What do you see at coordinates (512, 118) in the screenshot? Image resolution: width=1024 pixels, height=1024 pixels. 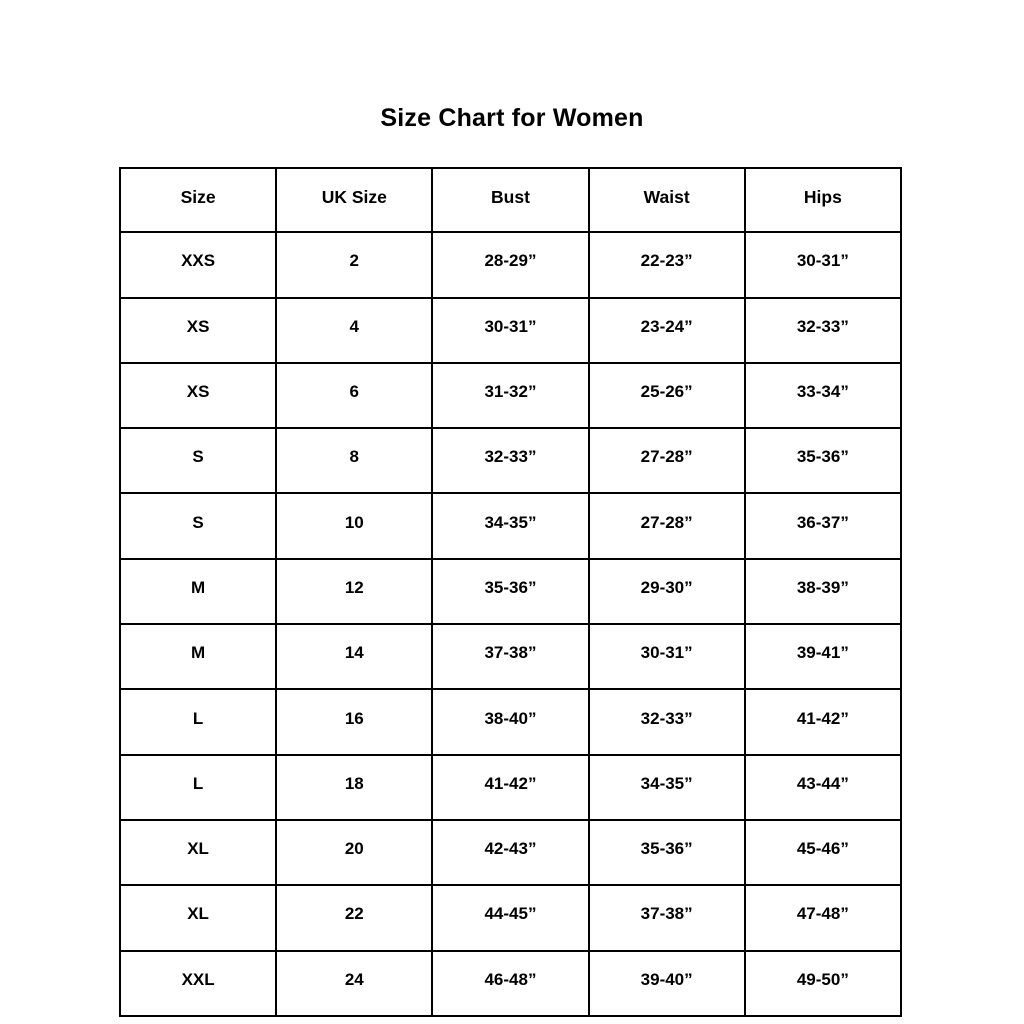 I see `page-title: Size Chart for Women` at bounding box center [512, 118].